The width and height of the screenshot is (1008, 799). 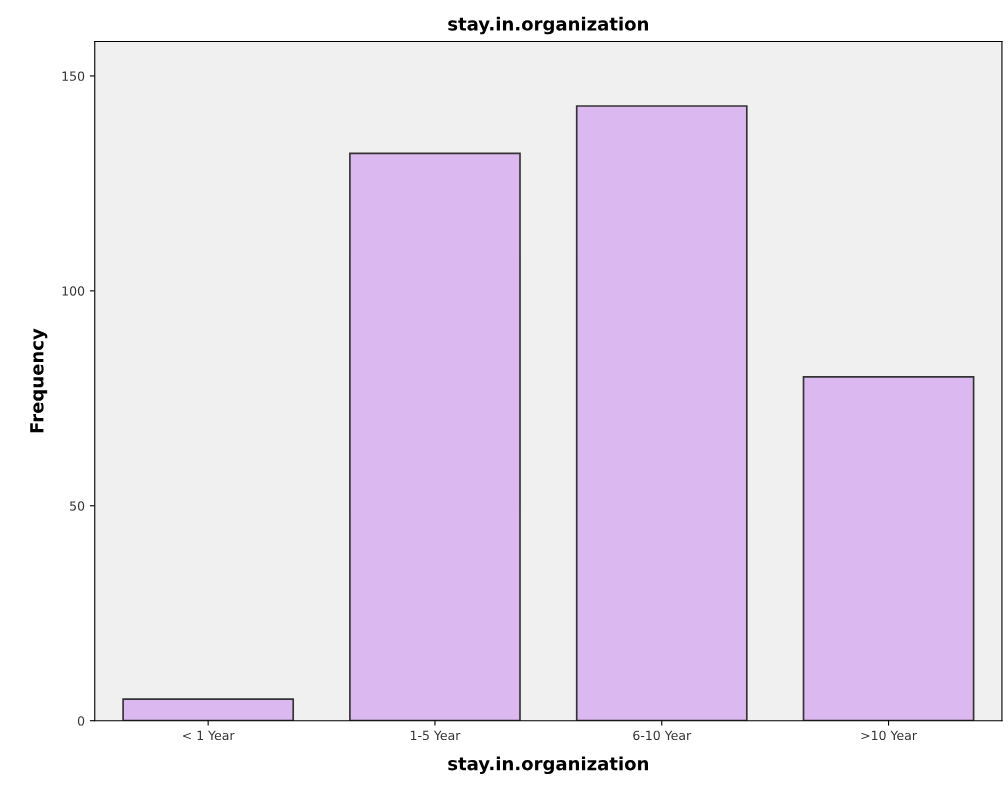 I want to click on y-axis-title: Frequency, so click(x=39, y=380).